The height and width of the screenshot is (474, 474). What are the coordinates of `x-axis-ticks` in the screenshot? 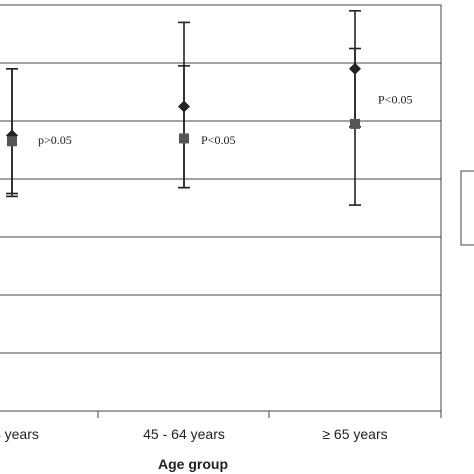 It's located at (269, 414).